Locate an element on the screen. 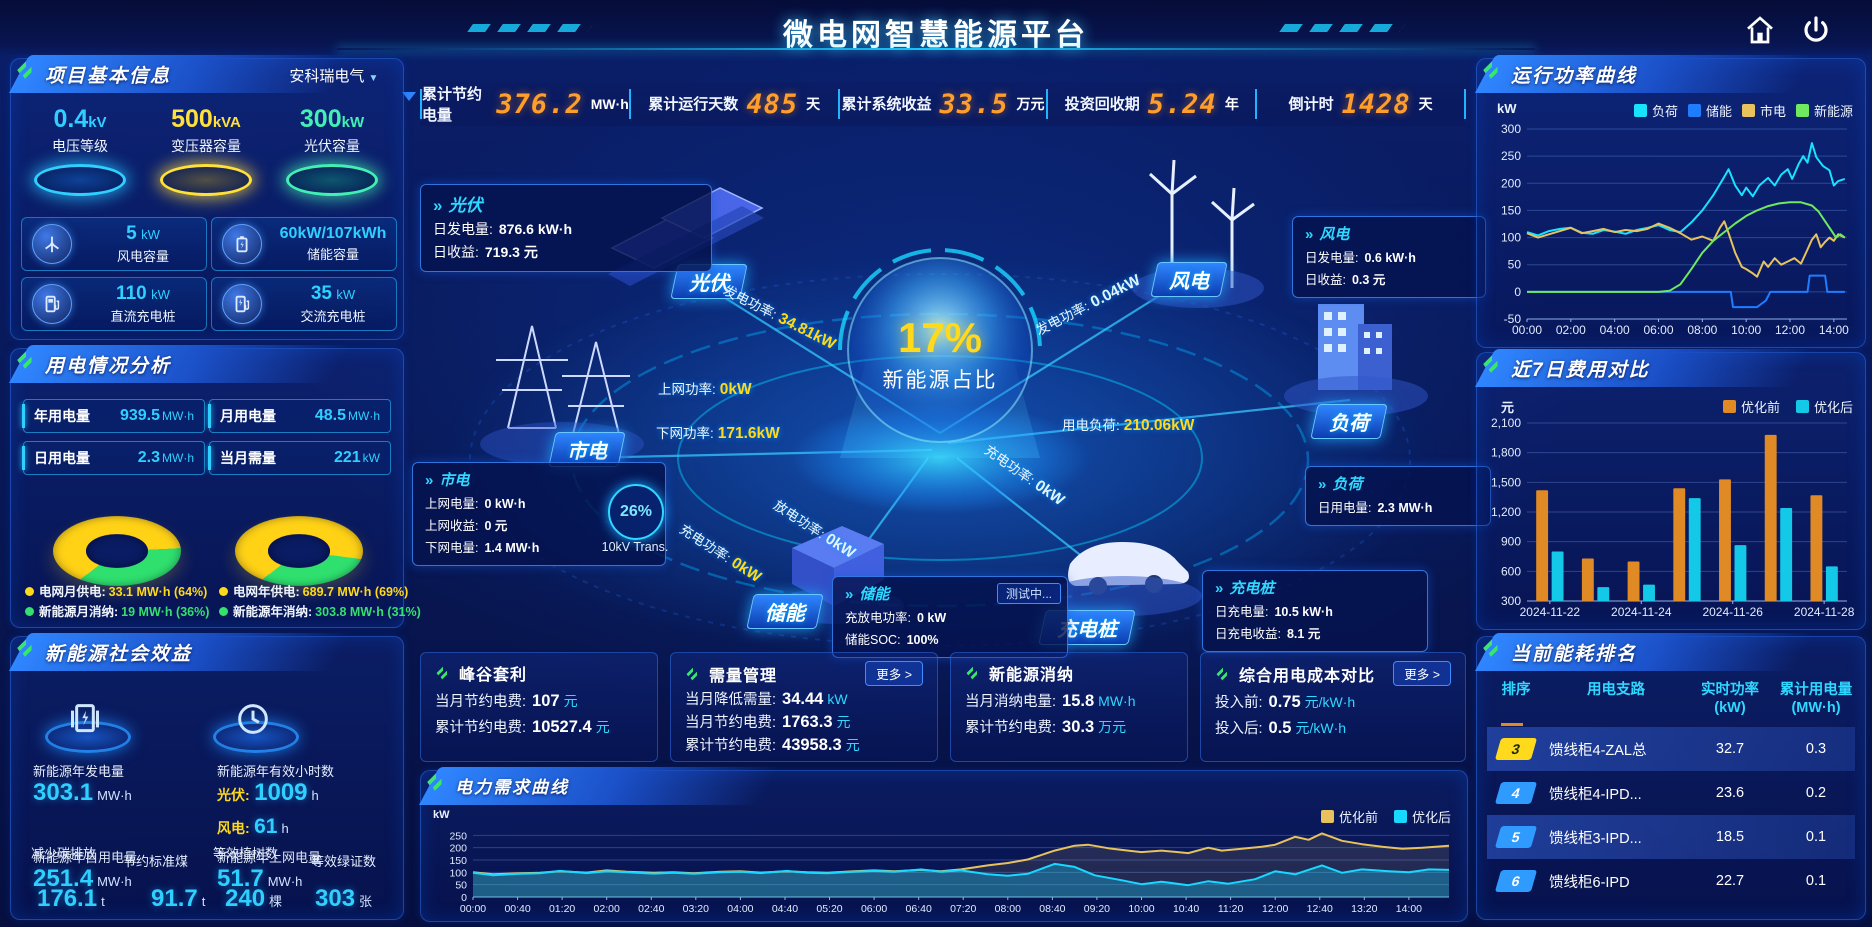  svg-text: 300 is located at coordinates (1511, 601).